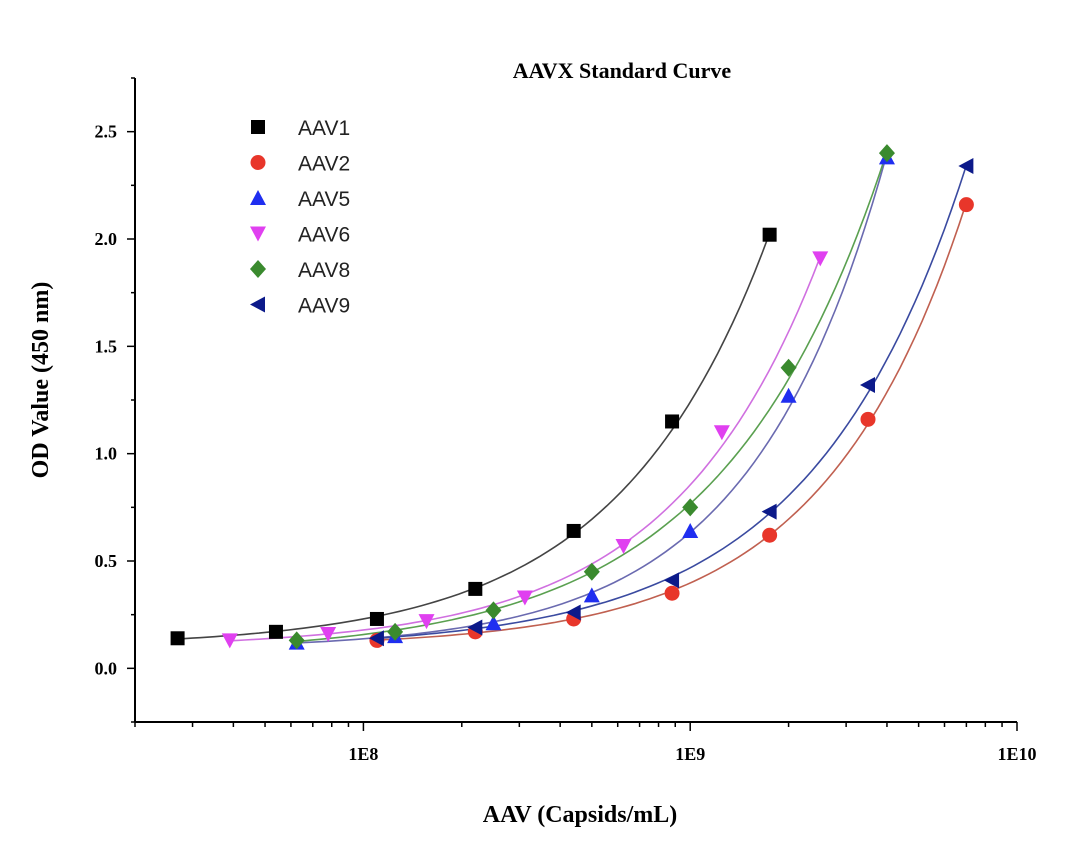  What do you see at coordinates (258, 234) in the screenshot?
I see `legend-marker-aav6` at bounding box center [258, 234].